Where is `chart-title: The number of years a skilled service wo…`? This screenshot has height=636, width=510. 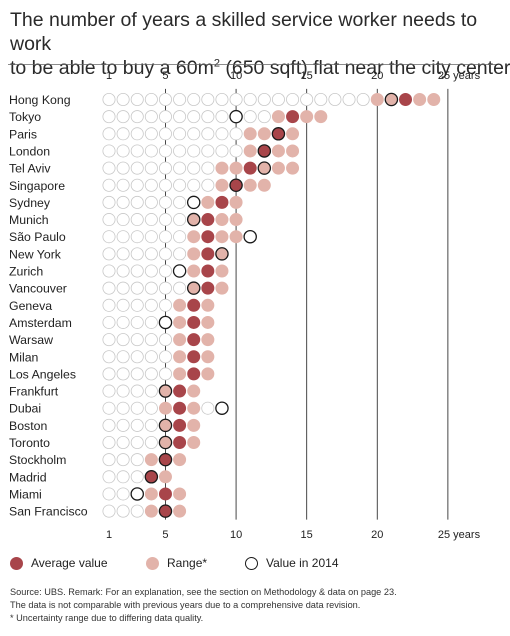 chart-title: The number of years a skilled service wo… is located at coordinates (260, 44).